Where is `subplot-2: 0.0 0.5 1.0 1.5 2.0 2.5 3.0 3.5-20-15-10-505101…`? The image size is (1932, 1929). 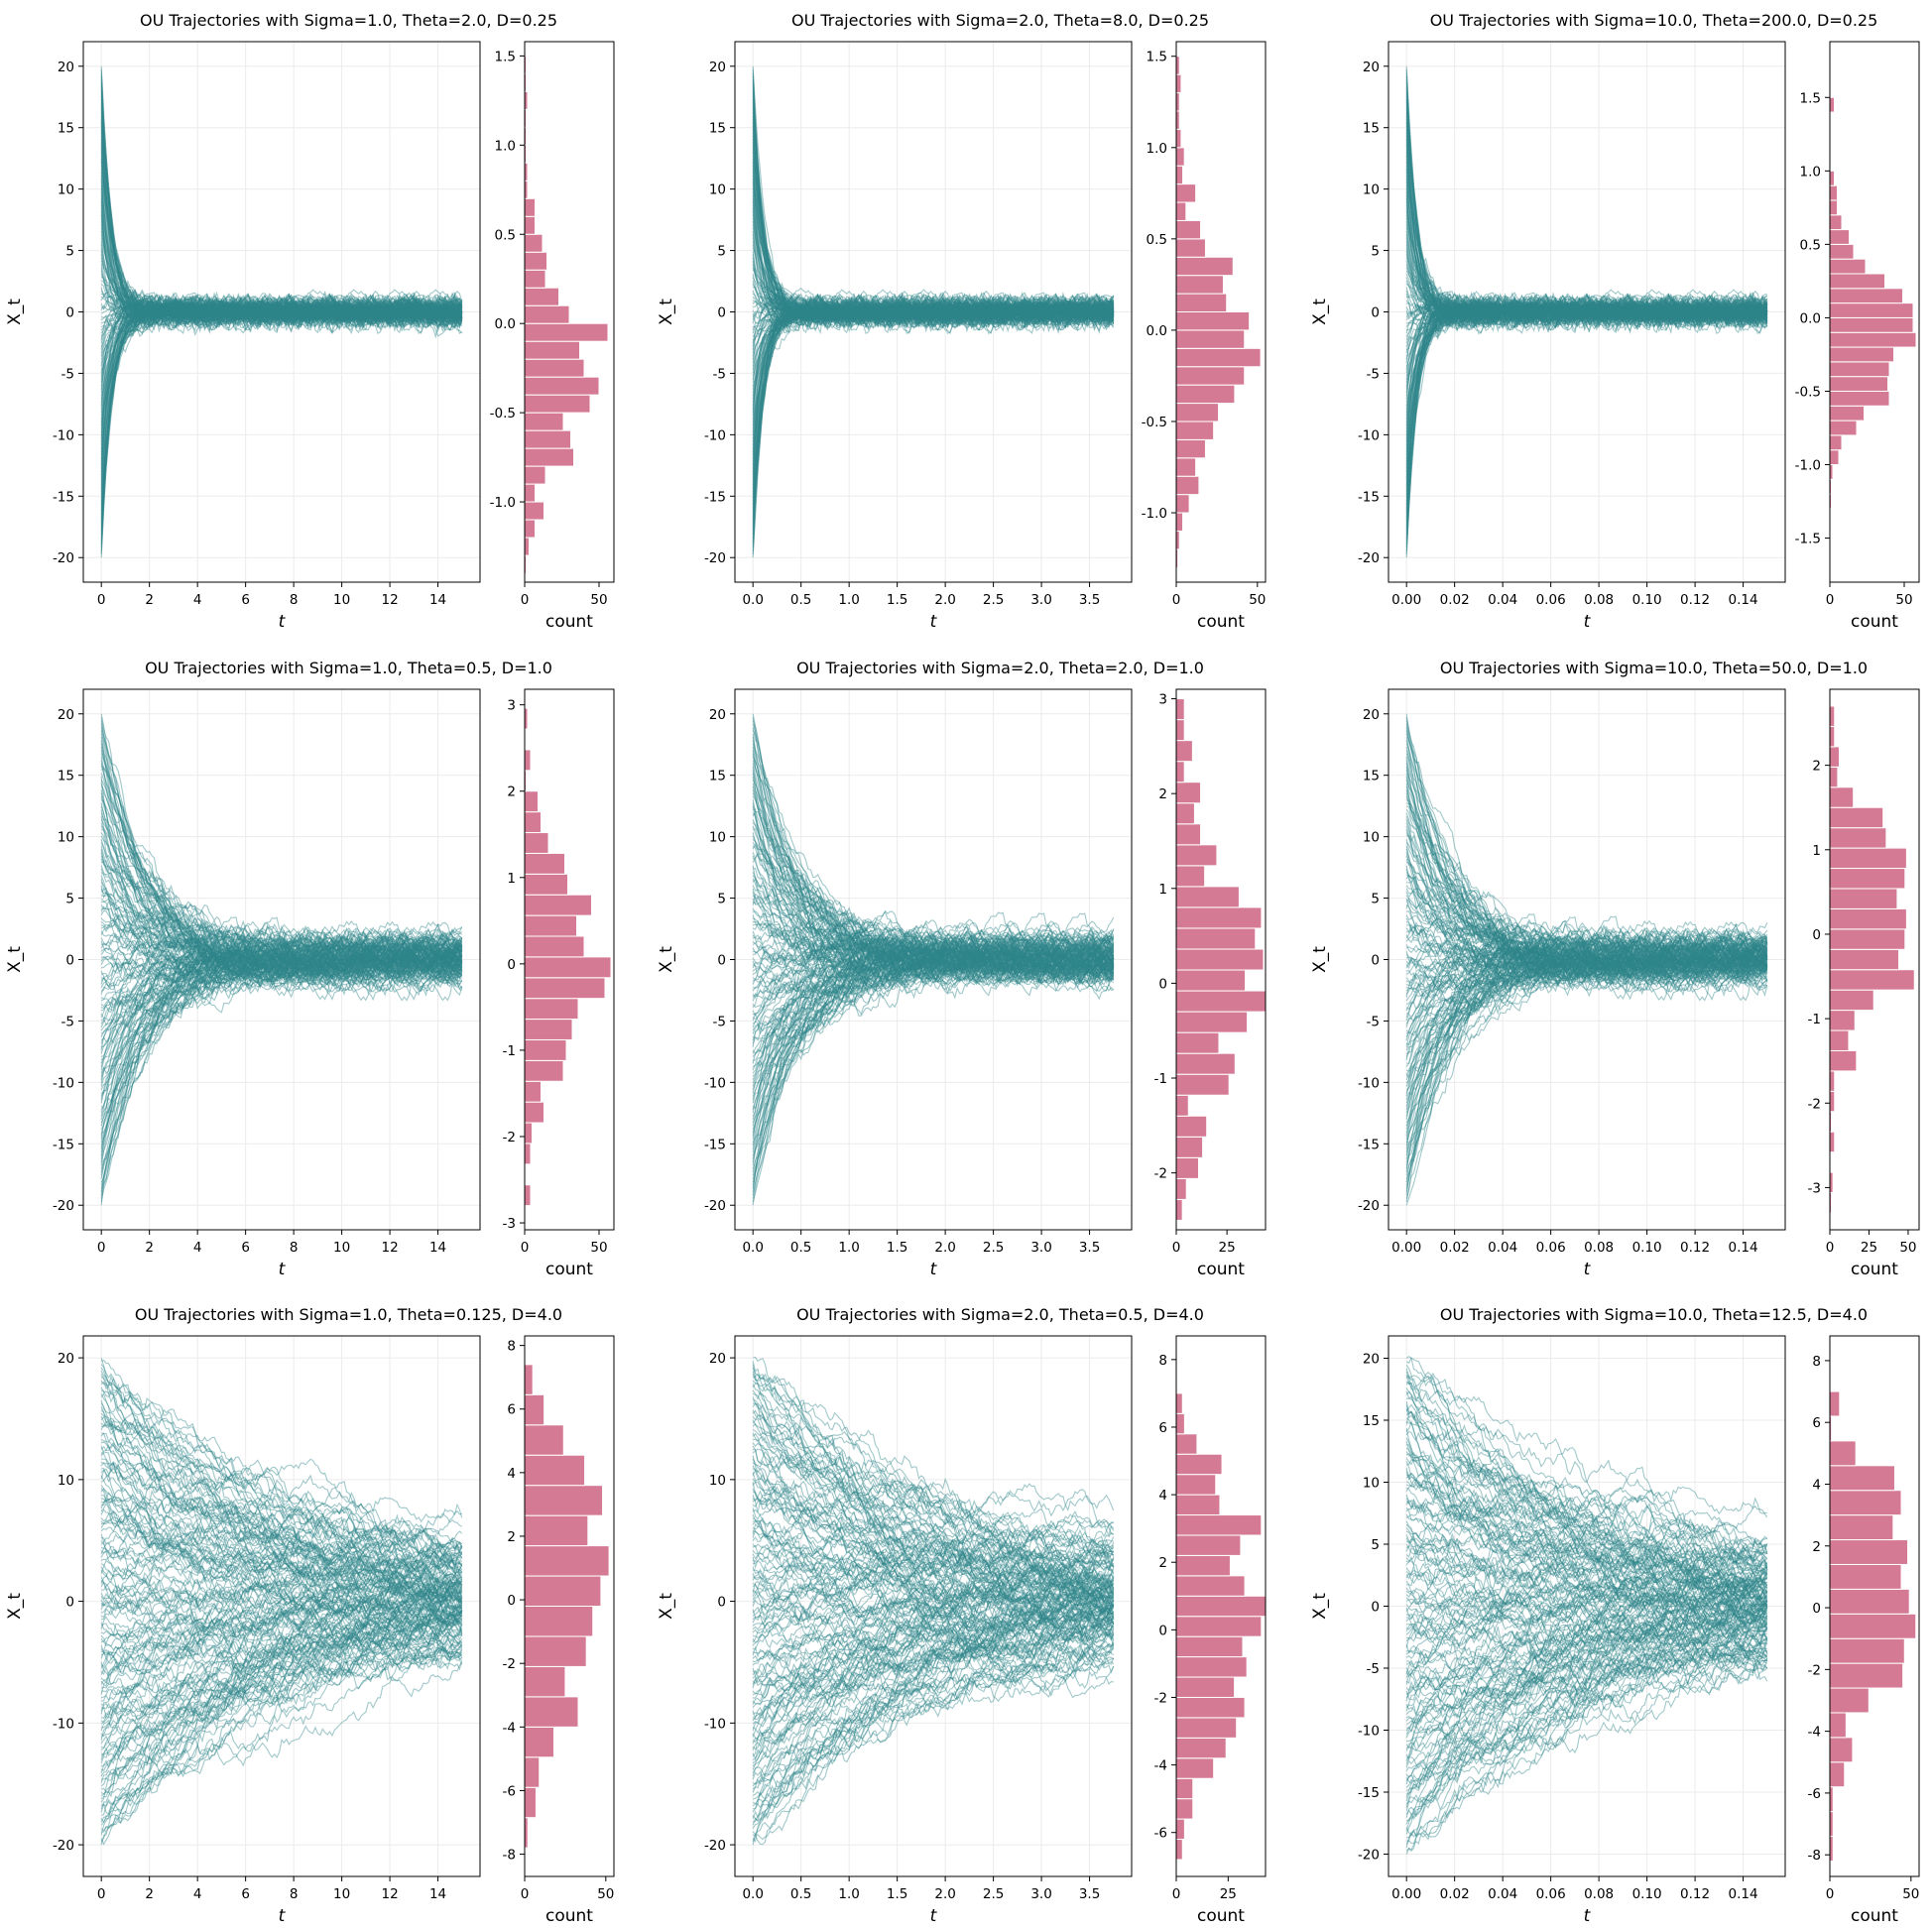 subplot-2: 0.0 0.5 1.0 1.5 2.0 2.5 3.0 3.5-20-15-10-505101… is located at coordinates (962, 321).